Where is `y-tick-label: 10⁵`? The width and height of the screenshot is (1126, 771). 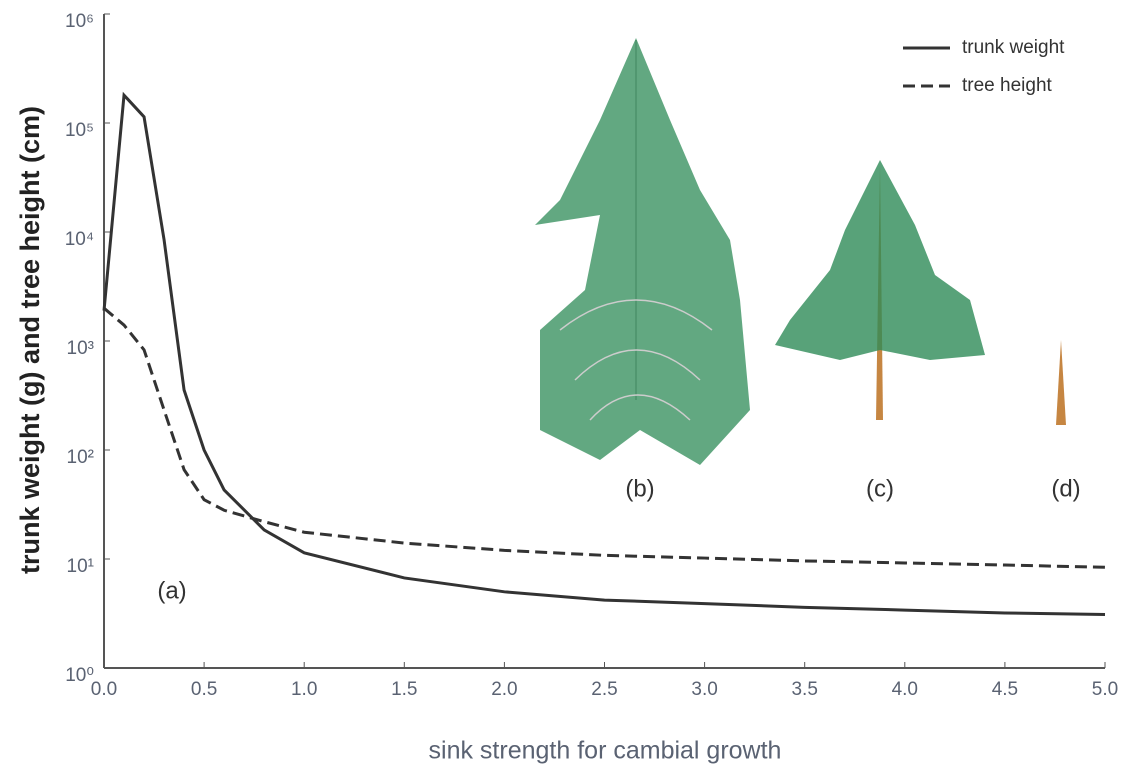 y-tick-label: 10⁵ is located at coordinates (79, 130).